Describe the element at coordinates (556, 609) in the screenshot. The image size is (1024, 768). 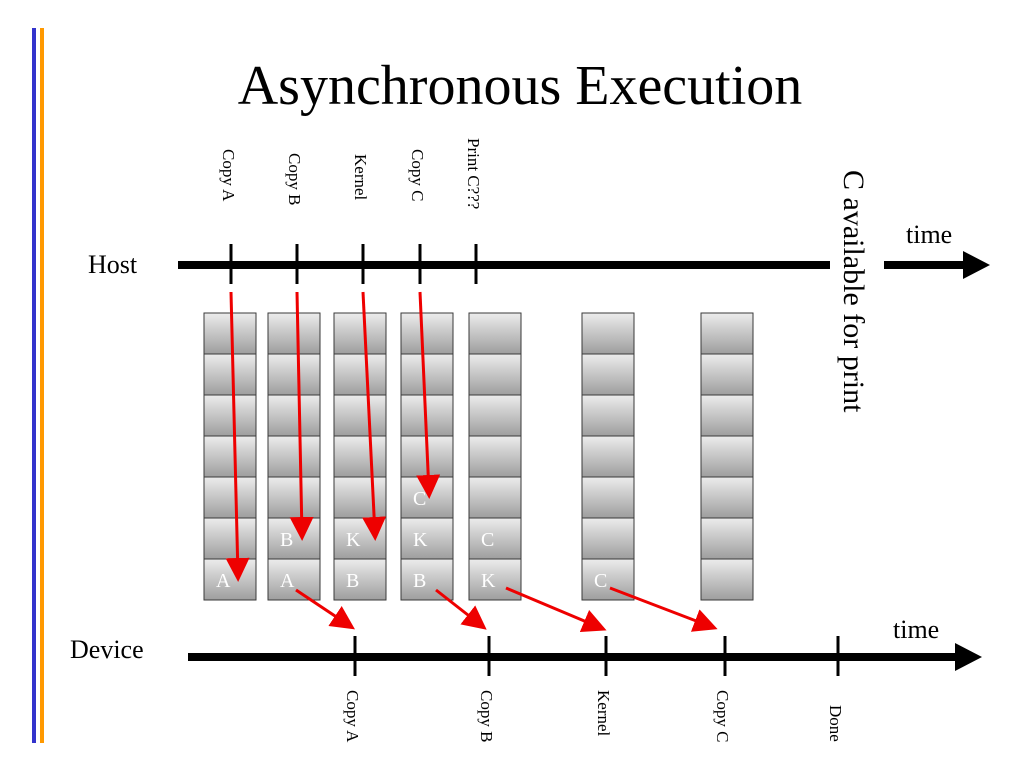
I see `arrow-dequeue-kernel` at that location.